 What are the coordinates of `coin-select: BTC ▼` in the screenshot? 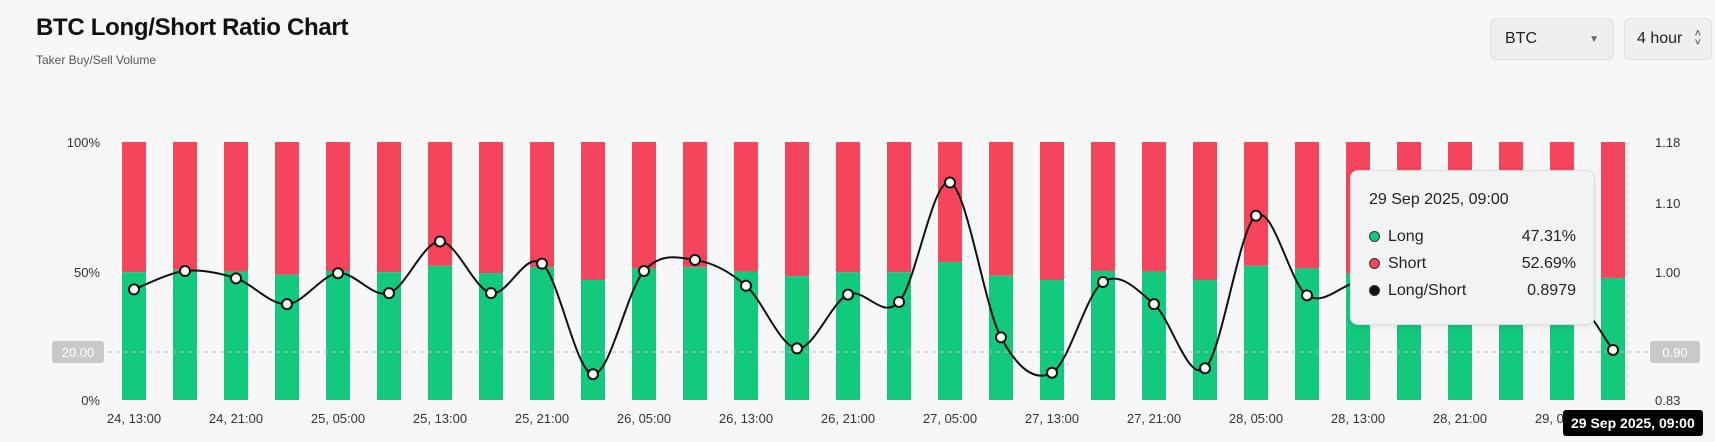 It's located at (1552, 39).